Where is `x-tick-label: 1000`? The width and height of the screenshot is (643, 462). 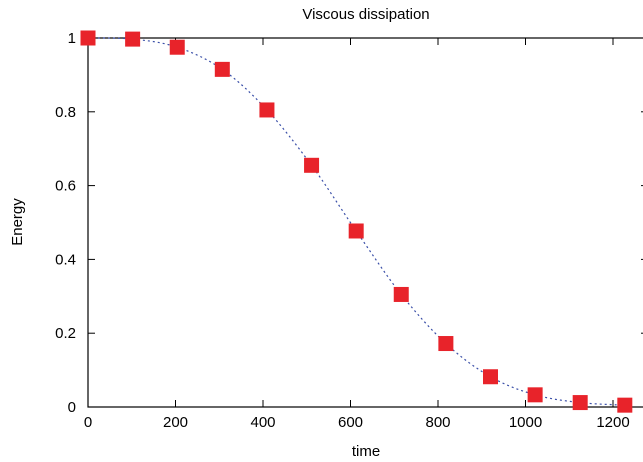
x-tick-label: 1000 is located at coordinates (525, 422).